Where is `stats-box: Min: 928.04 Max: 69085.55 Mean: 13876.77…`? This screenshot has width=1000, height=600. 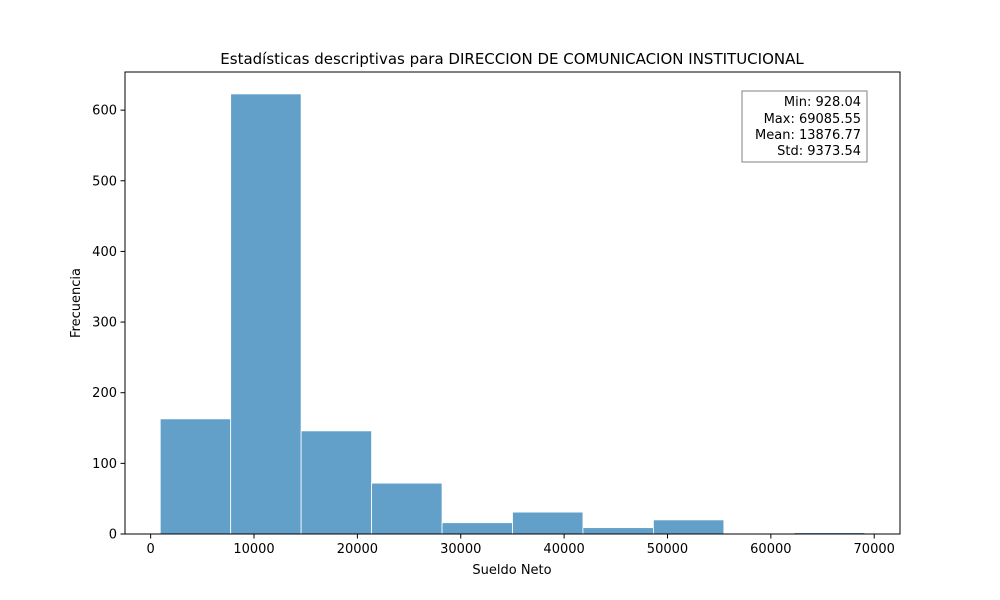
stats-box: Min: 928.04 Max: 69085.55 Mean: 13876.77… is located at coordinates (804, 126).